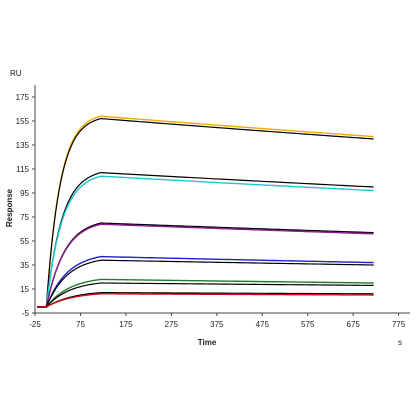 The image size is (416, 416). Describe the element at coordinates (263, 324) in the screenshot. I see `x-tick-label: 475` at that location.